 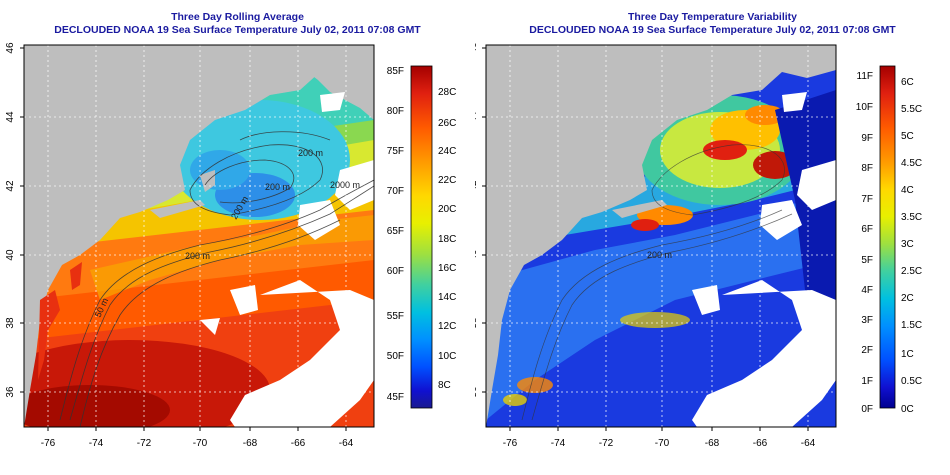 I want to click on colorbar-c-label: 28C, so click(x=447, y=92).